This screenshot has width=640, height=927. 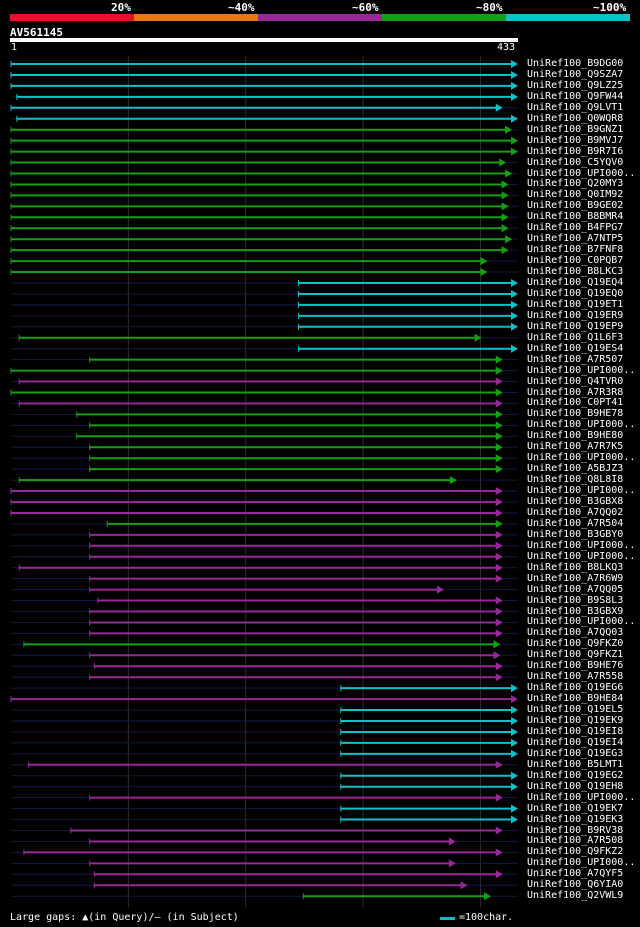 I want to click on hit-label: UniRef100_Q19ET1, so click(x=575, y=304).